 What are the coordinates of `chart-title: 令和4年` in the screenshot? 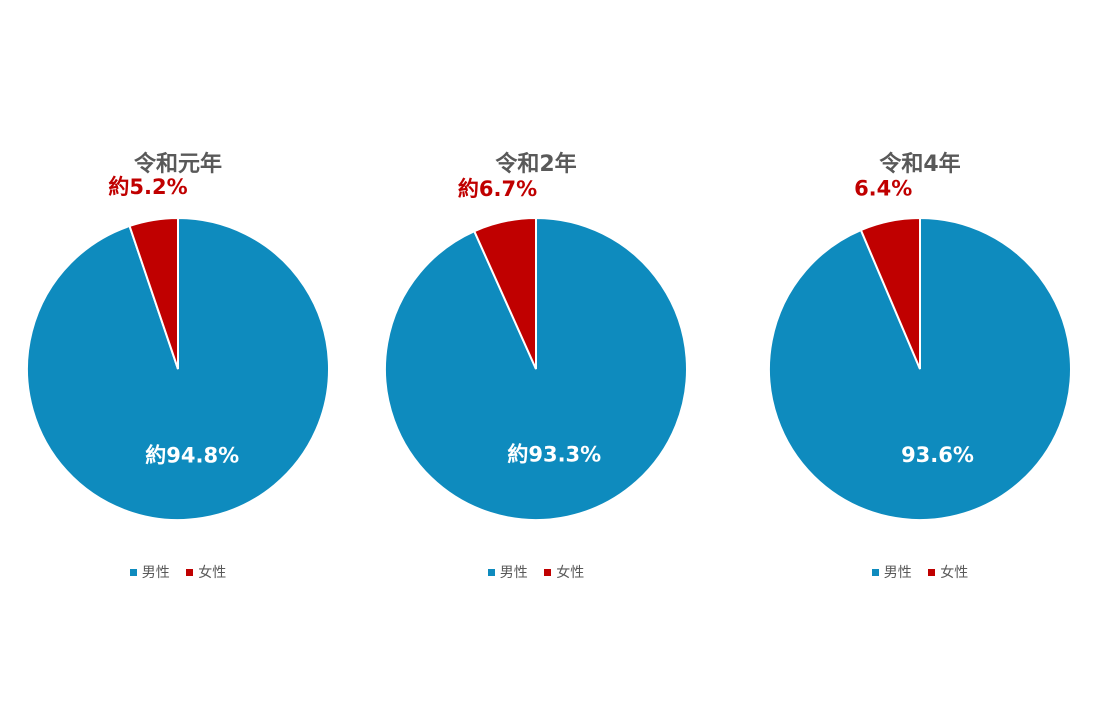 It's located at (920, 164).